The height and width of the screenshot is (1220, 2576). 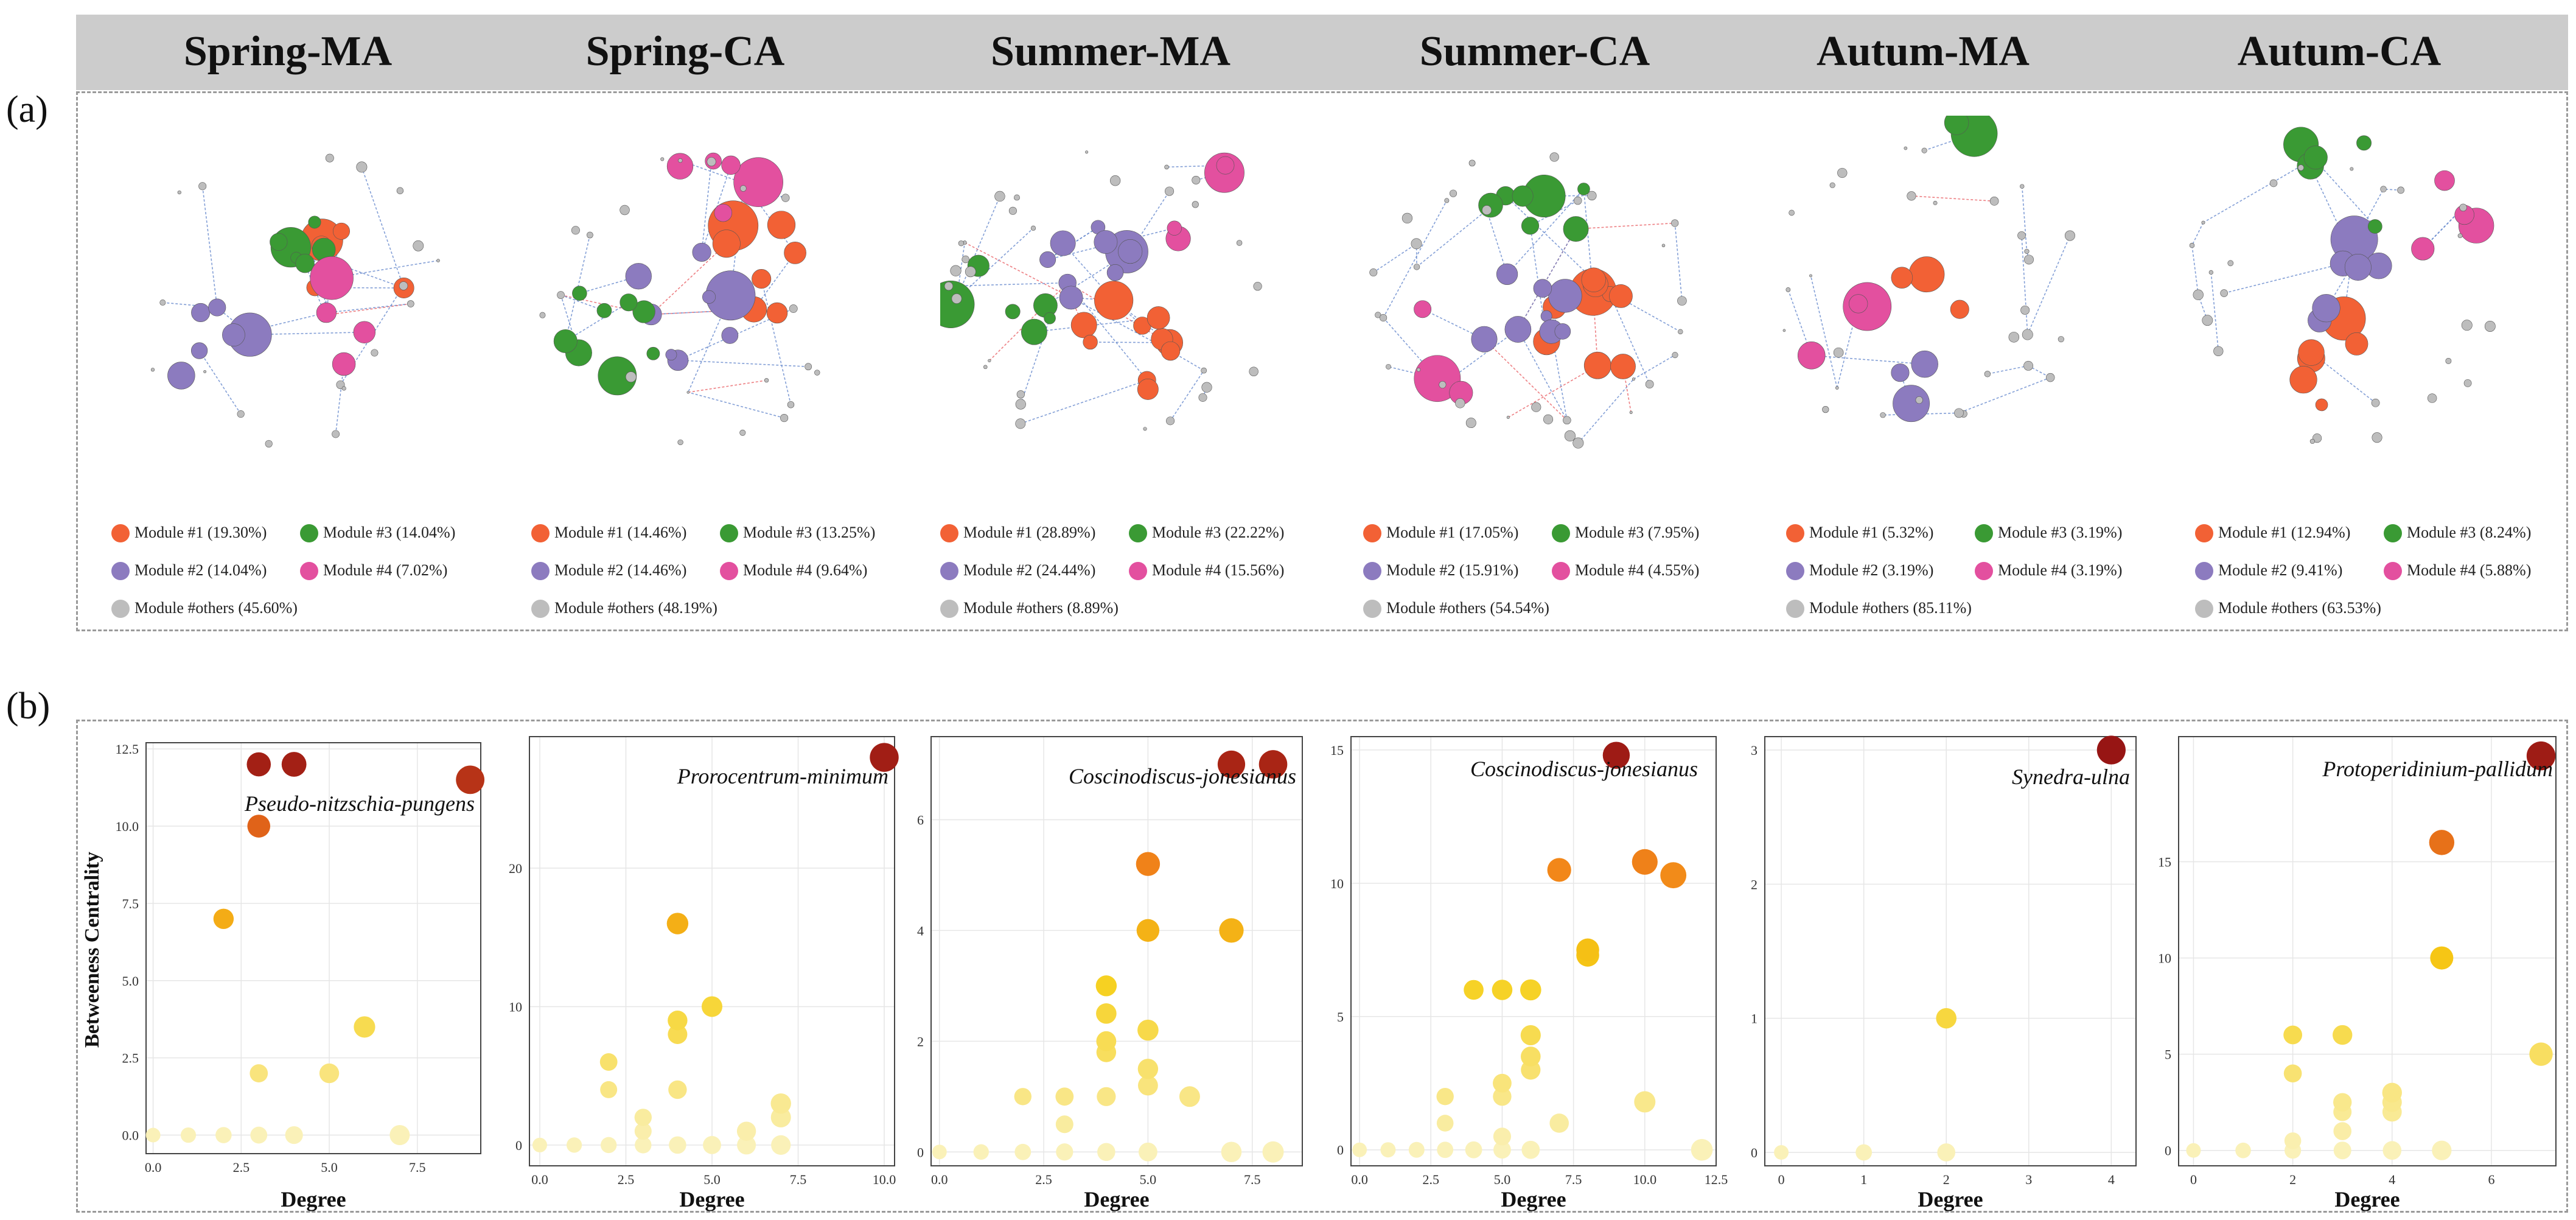 I want to click on legend-label: Module #2 (15.91%), so click(x=1452, y=570).